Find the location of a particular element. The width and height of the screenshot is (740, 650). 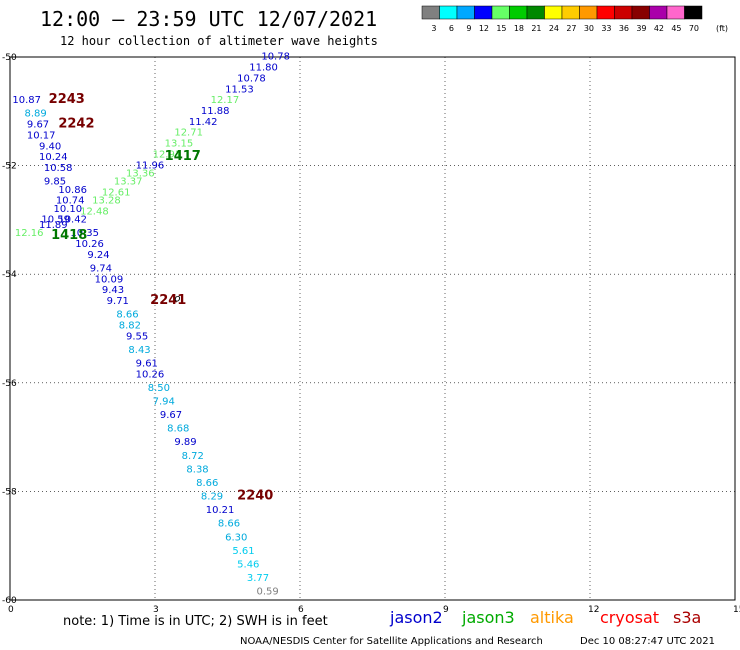

wave-height-point: 10.09 is located at coordinates (109, 279).